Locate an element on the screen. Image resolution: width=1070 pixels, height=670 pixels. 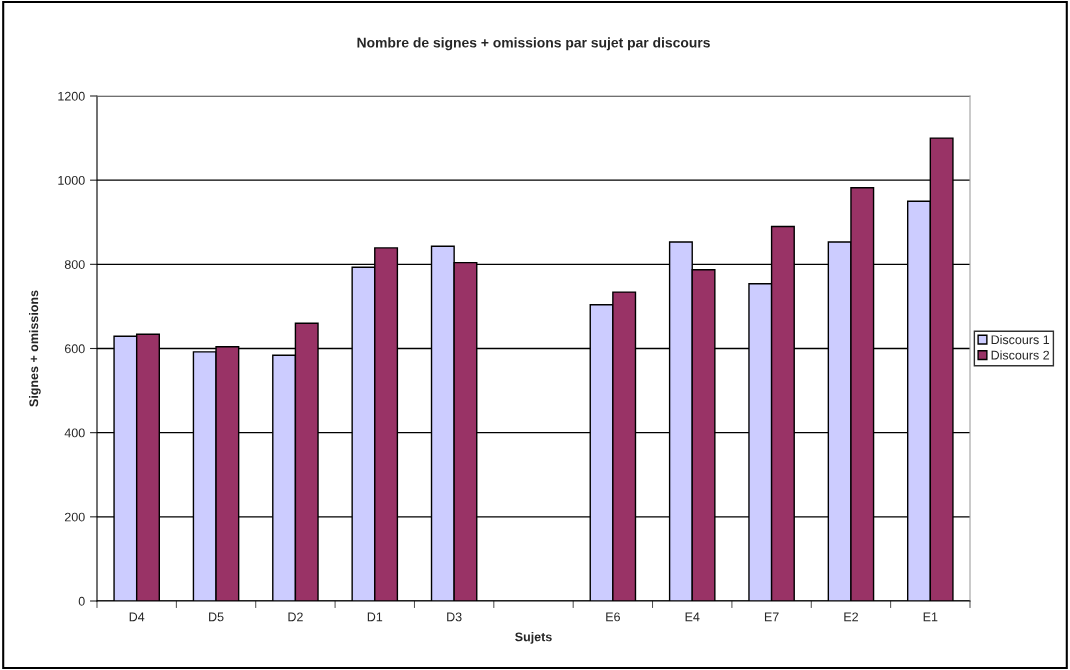
x-tick-label: D2 is located at coordinates (295, 617).